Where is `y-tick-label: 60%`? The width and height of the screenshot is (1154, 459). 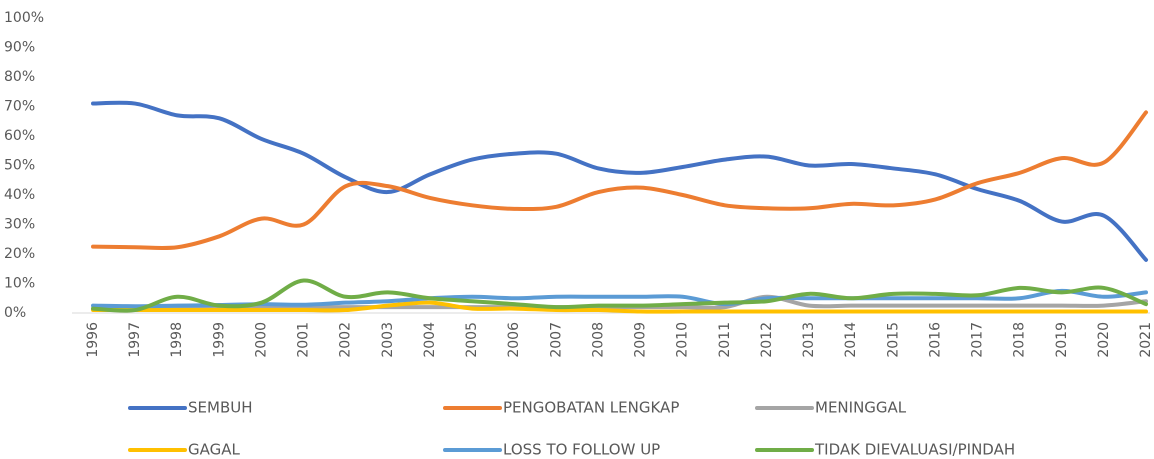 y-tick-label: 60% is located at coordinates (19, 136).